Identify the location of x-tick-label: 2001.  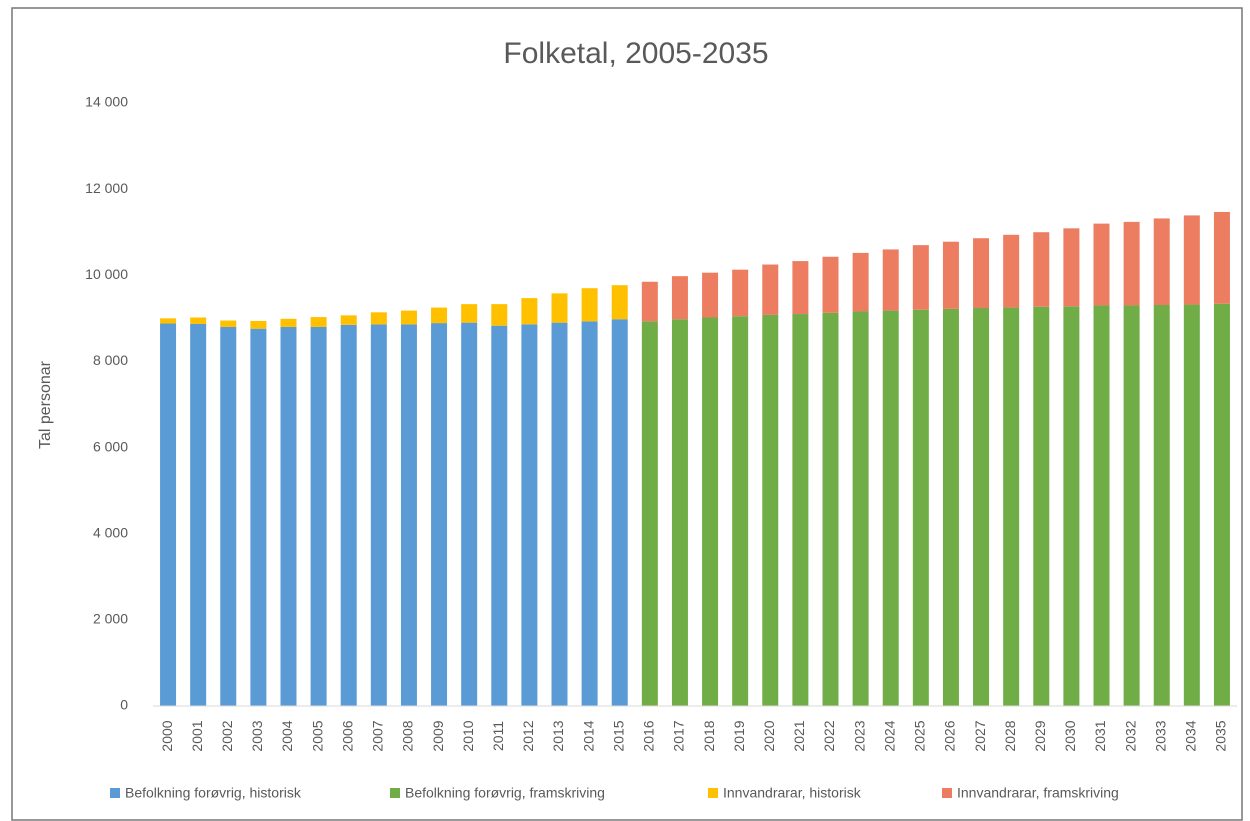
(197, 735).